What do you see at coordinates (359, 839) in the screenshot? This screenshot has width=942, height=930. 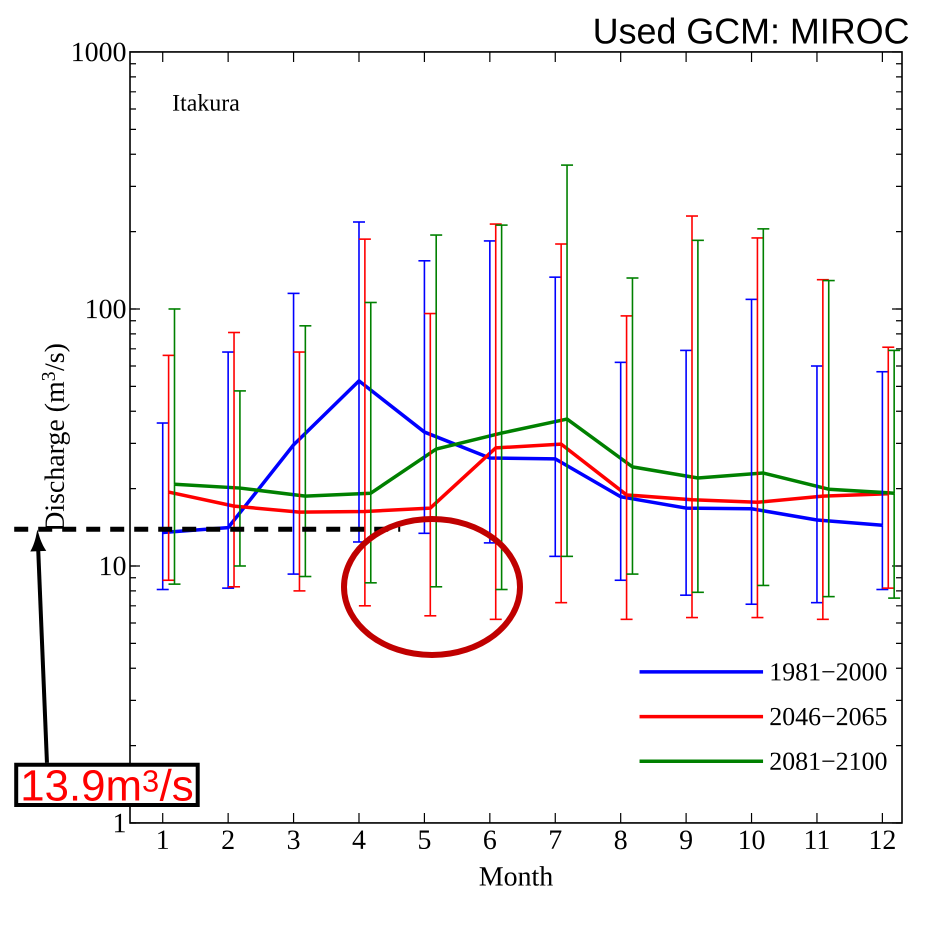 I see `x-tick-label: 4` at bounding box center [359, 839].